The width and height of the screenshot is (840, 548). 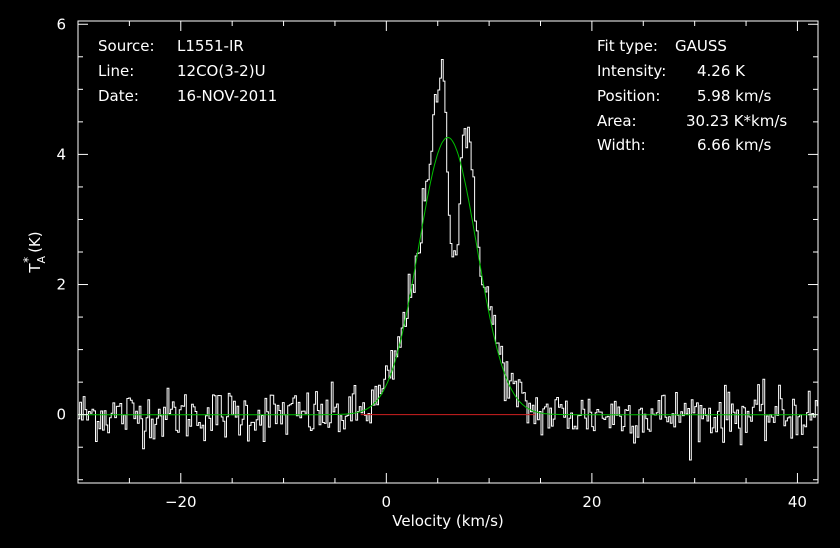 I want to click on position-label: Position:, so click(x=628, y=96).